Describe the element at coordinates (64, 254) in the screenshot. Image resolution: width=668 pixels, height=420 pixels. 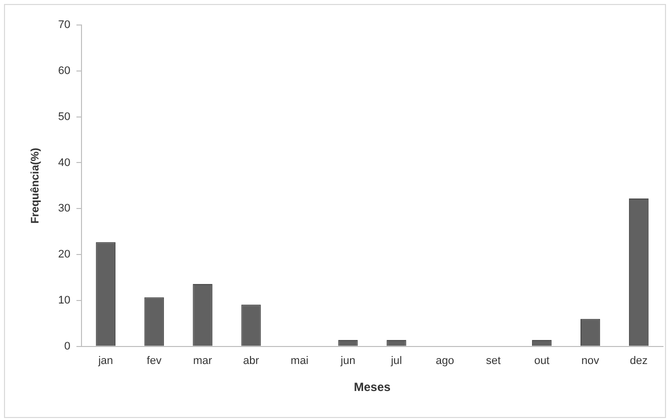
I see `y-tick-label: 20` at that location.